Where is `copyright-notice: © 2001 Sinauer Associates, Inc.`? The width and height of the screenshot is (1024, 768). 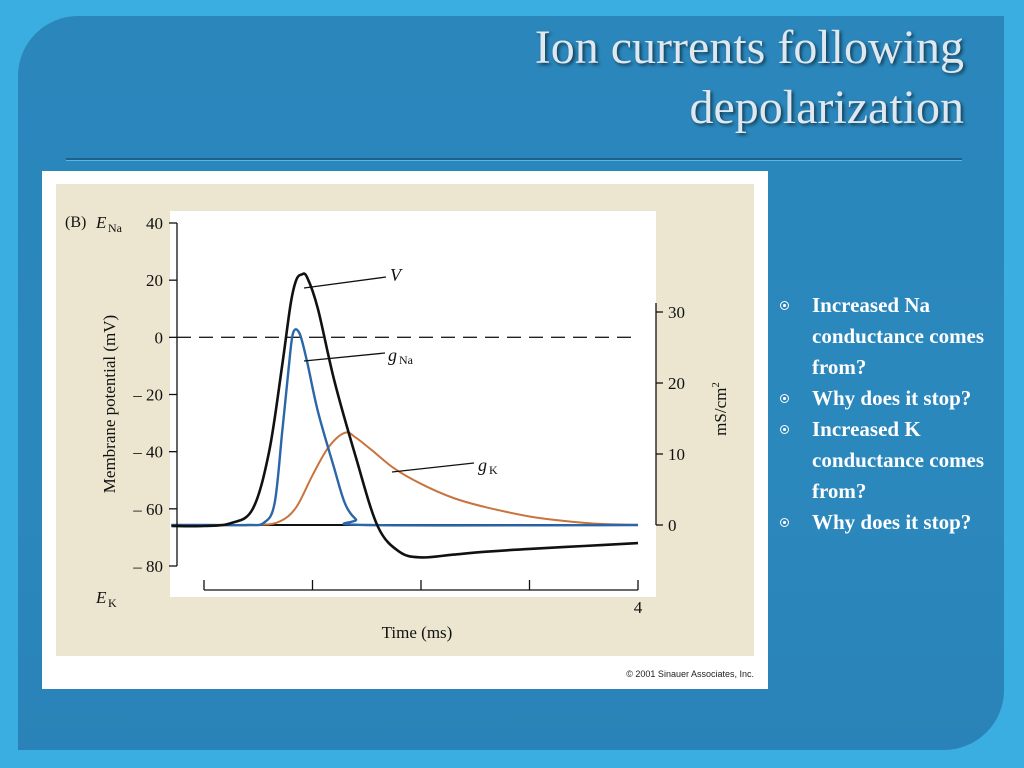
copyright-notice: © 2001 Sinauer Associates, Inc. is located at coordinates (690, 674).